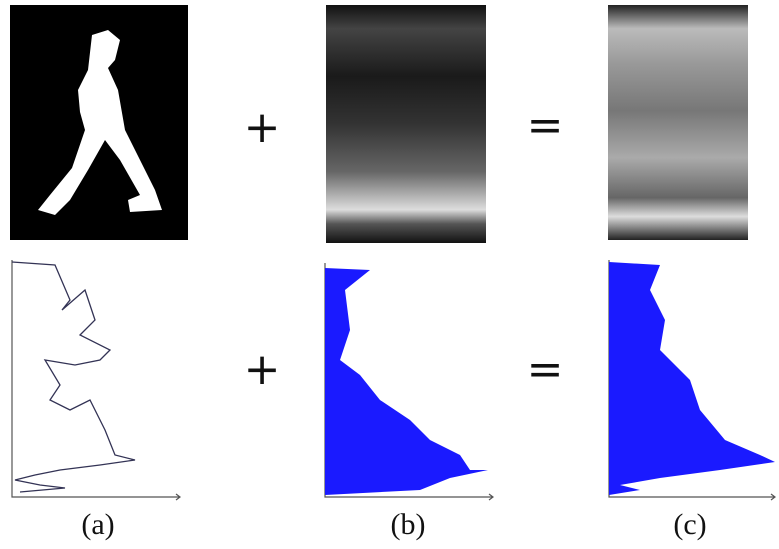 The height and width of the screenshot is (549, 779). I want to click on silhouette, so click(100, 122).